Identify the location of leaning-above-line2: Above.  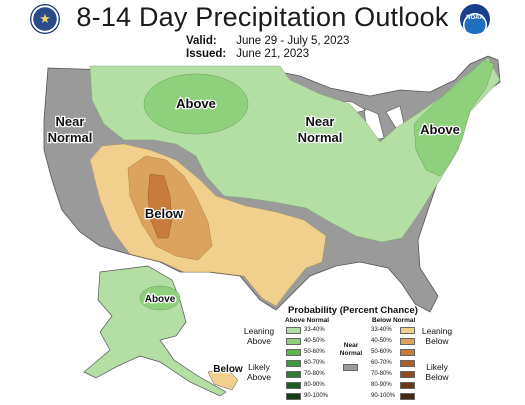
(259, 341).